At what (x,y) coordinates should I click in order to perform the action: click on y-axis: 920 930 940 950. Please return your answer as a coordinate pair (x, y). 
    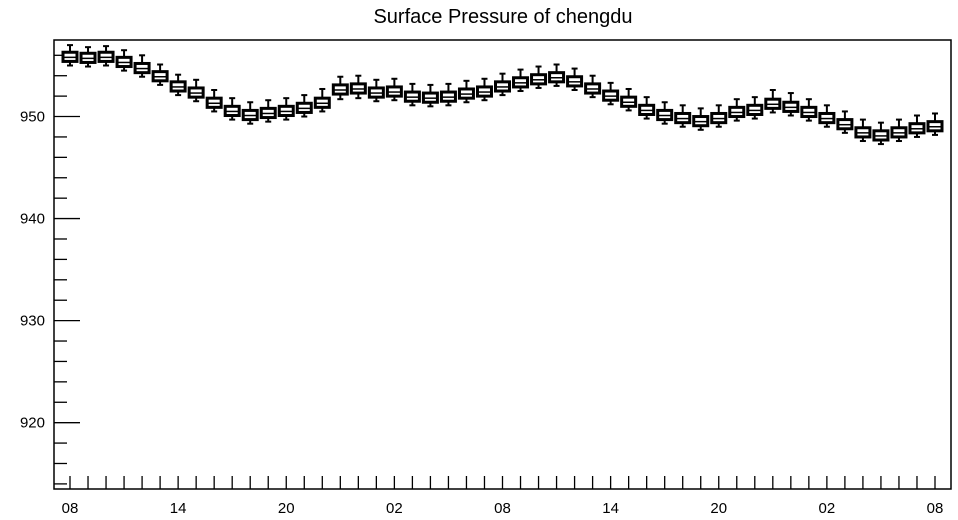
    Looking at the image, I should click on (50, 269).